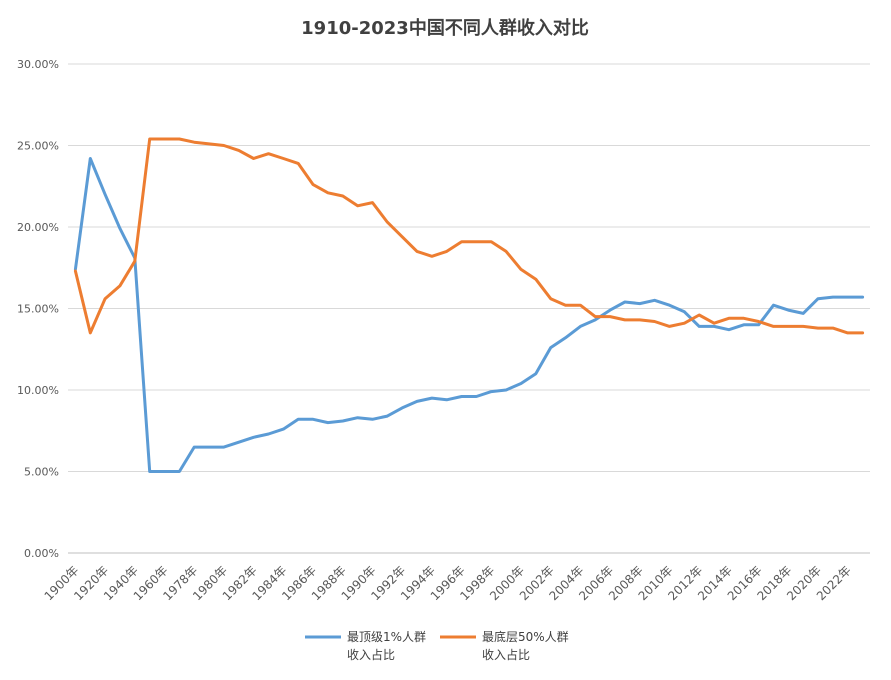 The height and width of the screenshot is (680, 891). What do you see at coordinates (41, 472) in the screenshot?
I see `y-tick-label: 5.00%` at bounding box center [41, 472].